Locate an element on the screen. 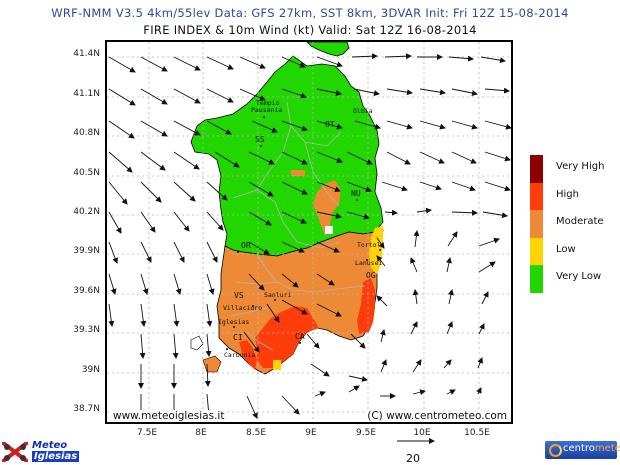 The width and height of the screenshot is (620, 465). low-region-east is located at coordinates (376, 250).